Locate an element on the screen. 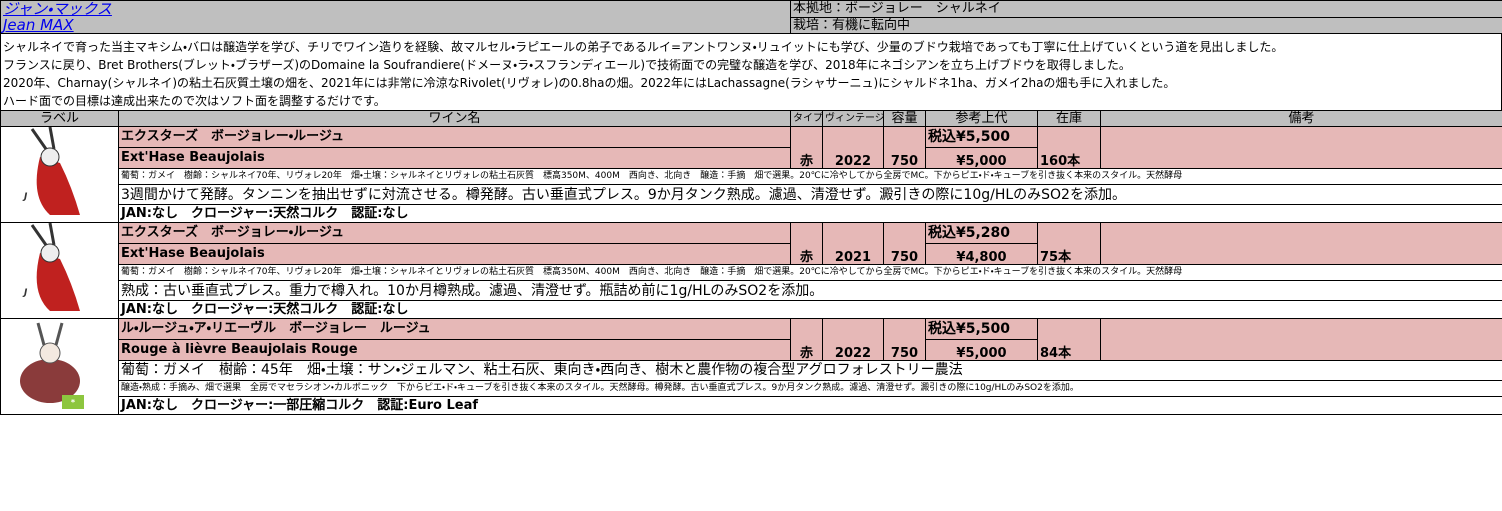 The height and width of the screenshot is (511, 1502). jan-row: JAN:なし クロージャー:一部圧縮コルク 認証:Euro Leaf is located at coordinates (751, 405).